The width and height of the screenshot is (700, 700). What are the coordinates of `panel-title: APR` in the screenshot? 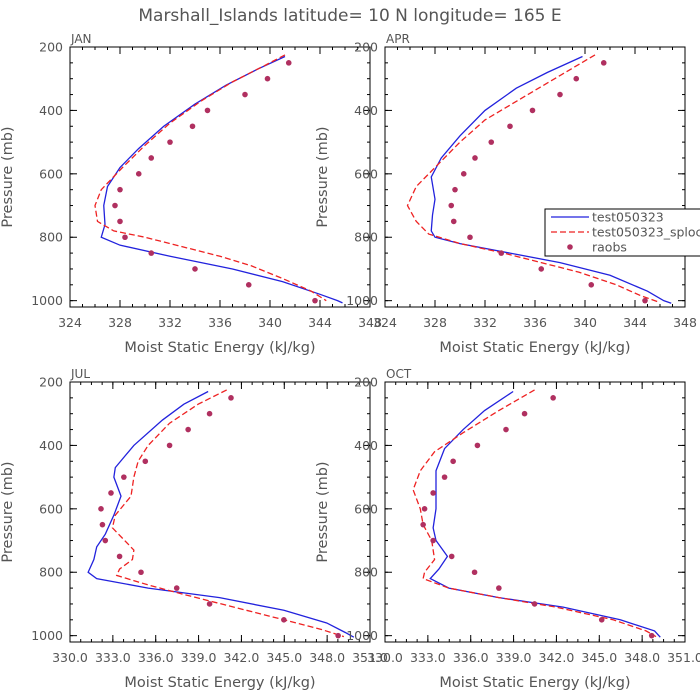 It's located at (398, 39).